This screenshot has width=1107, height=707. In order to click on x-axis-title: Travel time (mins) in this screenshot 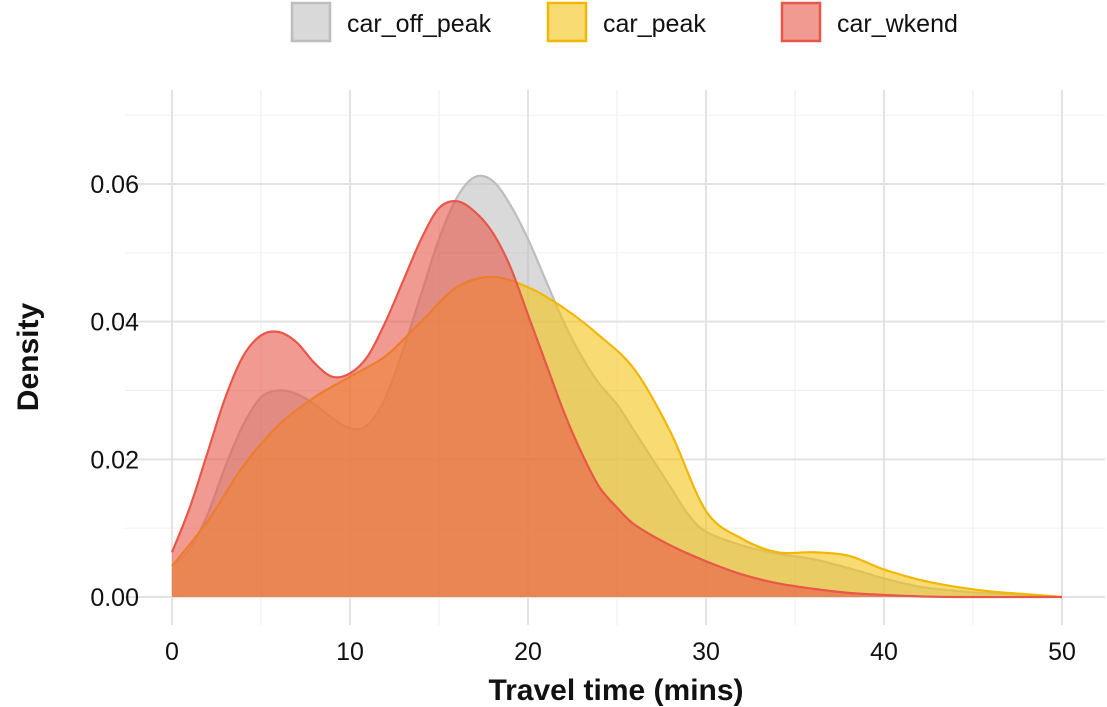, I will do `click(615, 690)`.